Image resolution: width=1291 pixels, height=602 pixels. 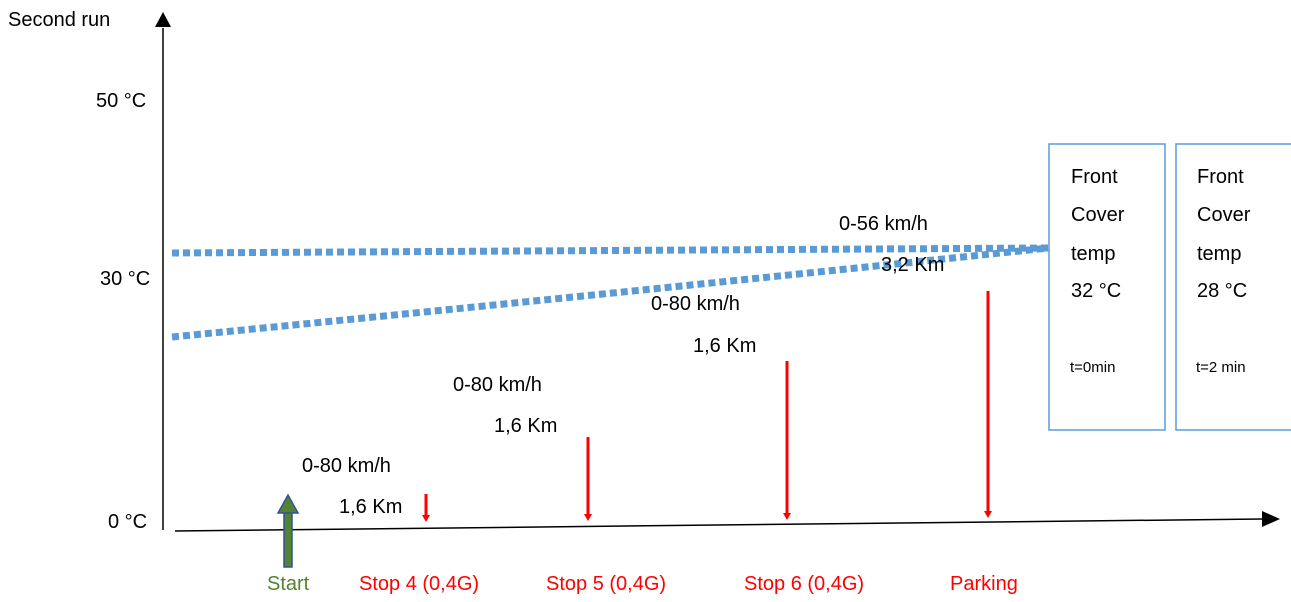 What do you see at coordinates (288, 584) in the screenshot?
I see `label-start: Start` at bounding box center [288, 584].